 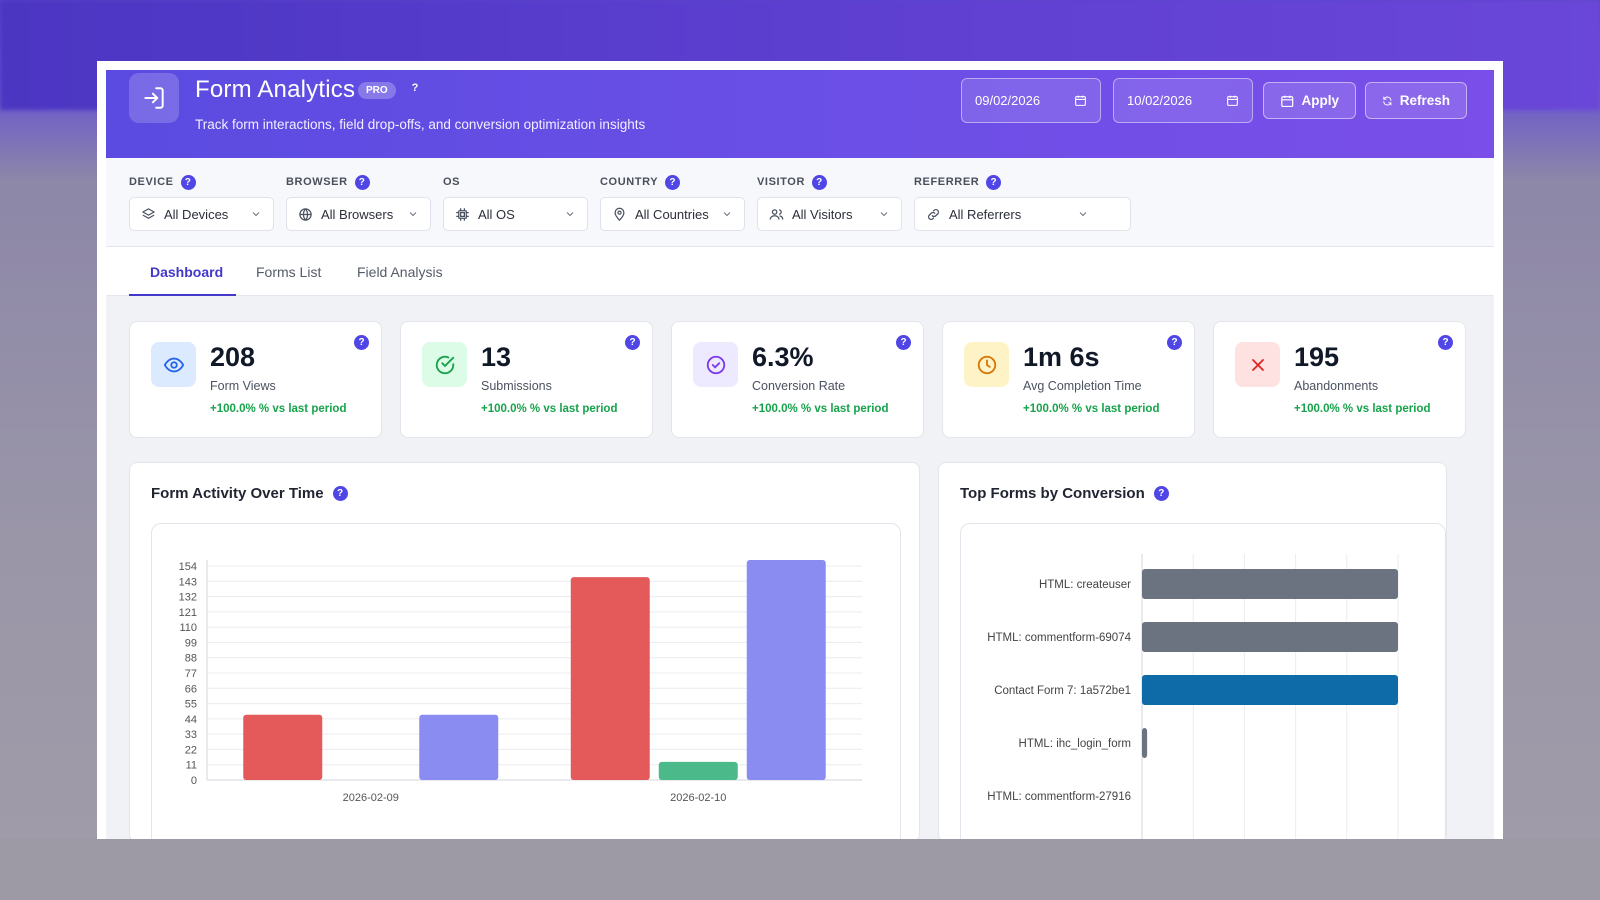 I want to click on tab-bar: Dashboard Forms List Field Analysis, so click(x=800, y=271).